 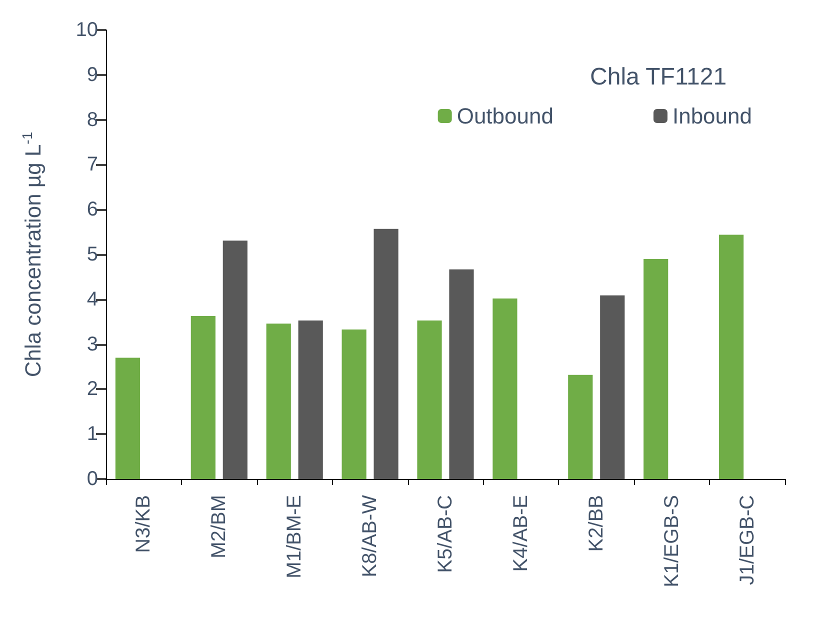 I want to click on y-tick-label: 7, so click(x=92, y=165).